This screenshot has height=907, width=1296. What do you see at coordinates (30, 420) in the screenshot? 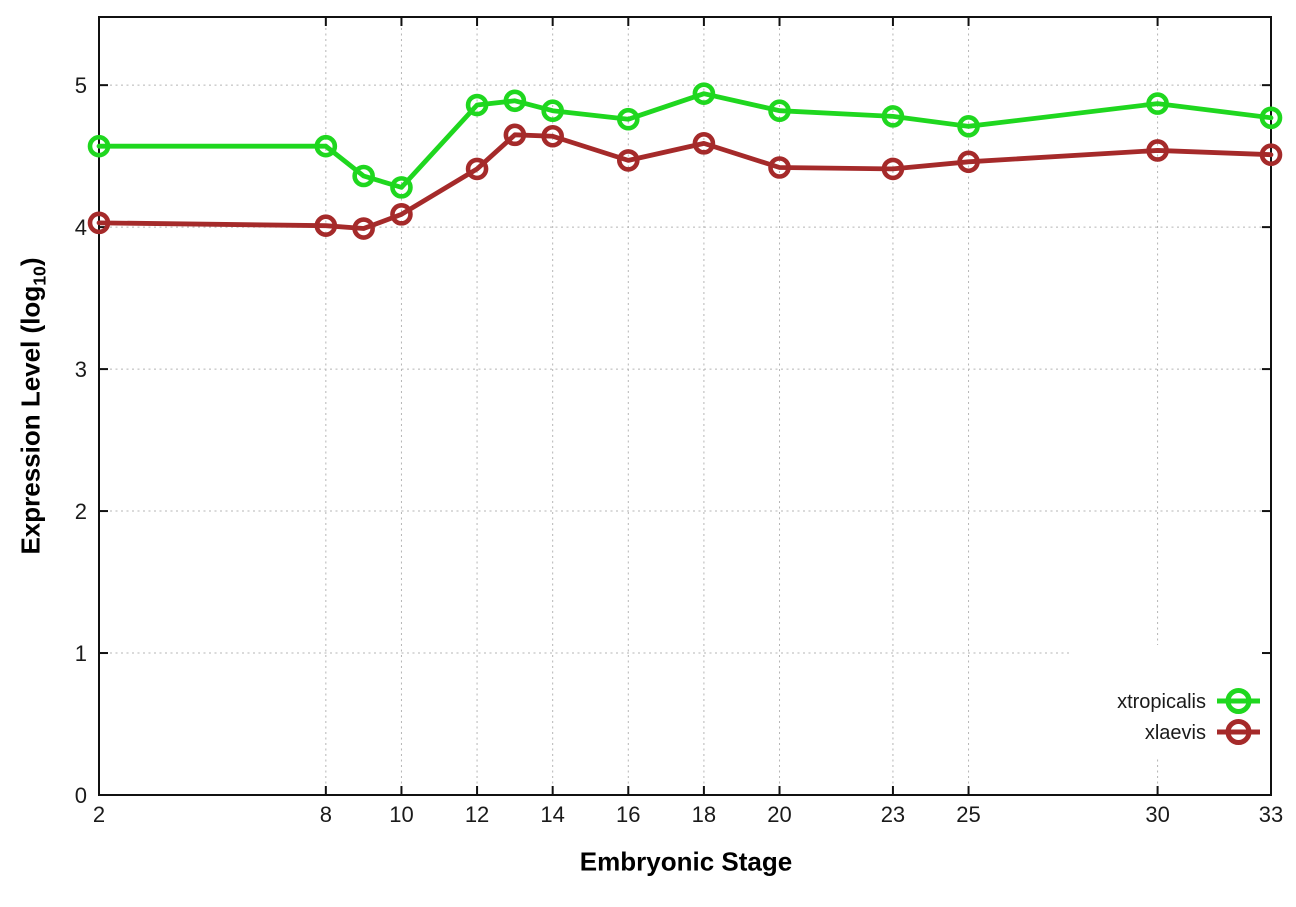
I see `y-axis-title-text: Expression Level (log` at bounding box center [30, 420].